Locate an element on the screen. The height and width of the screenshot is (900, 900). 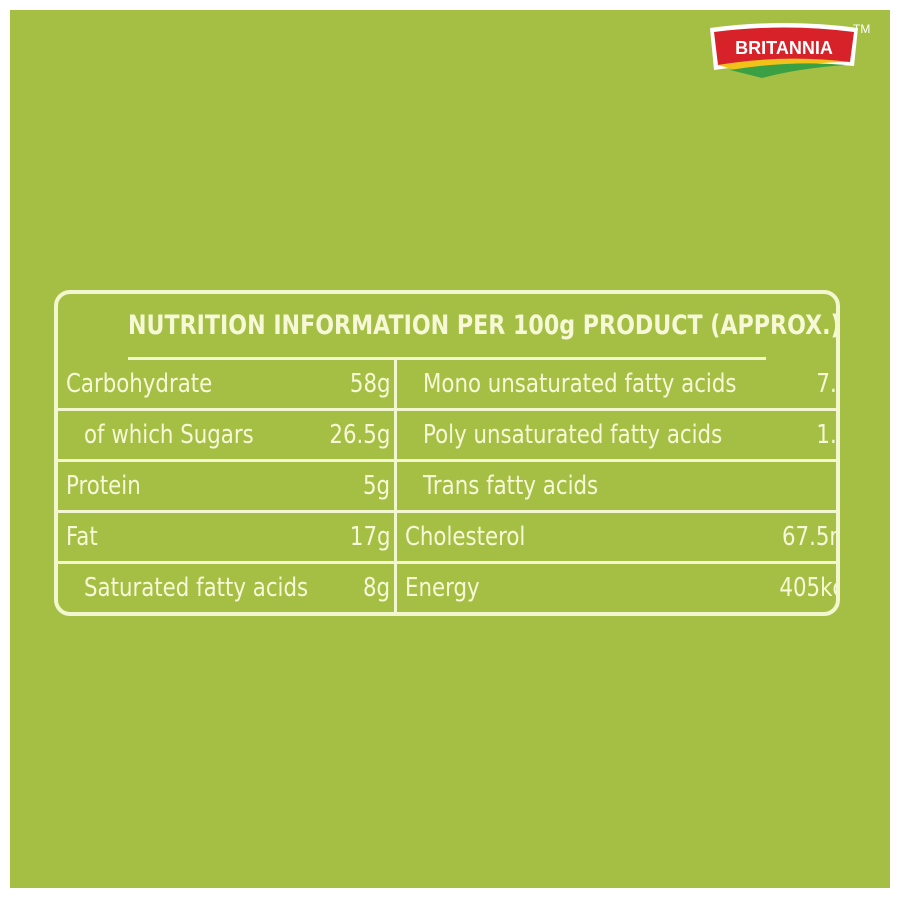
nutrient-label: of which Sugars is located at coordinates (169, 435).